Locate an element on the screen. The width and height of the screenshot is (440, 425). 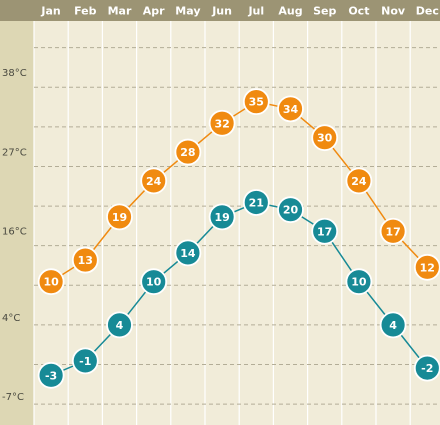
month-header-bar is located at coordinates (220, 10).